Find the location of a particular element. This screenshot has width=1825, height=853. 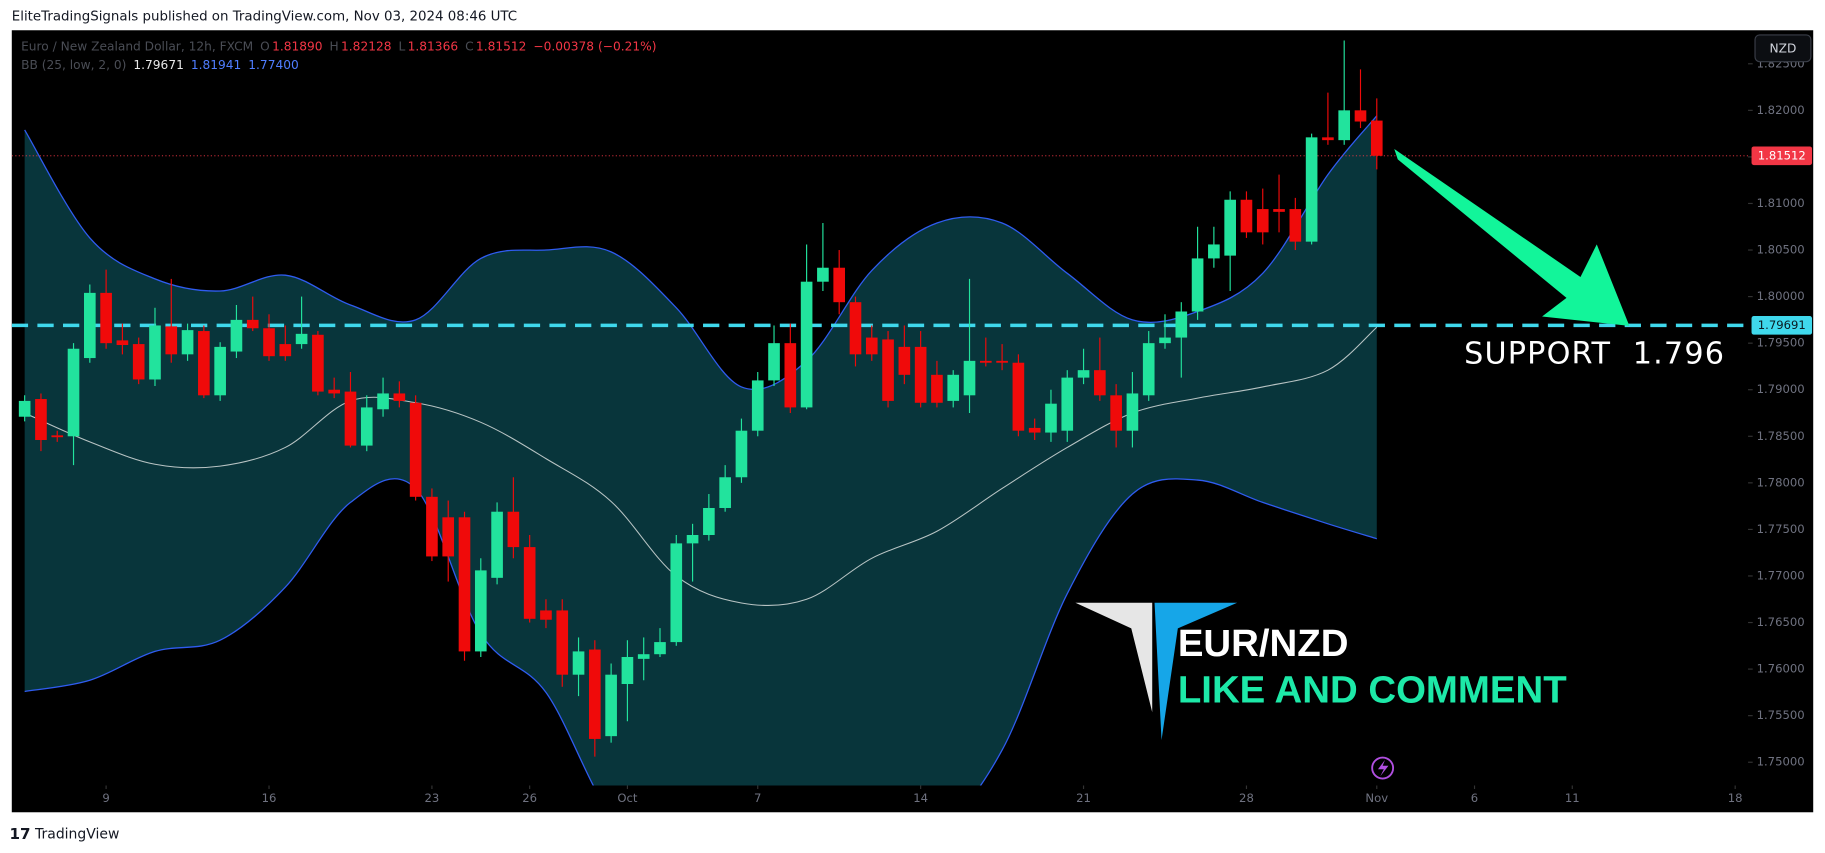

pair-annotation: EUR/NZD is located at coordinates (1263, 643).